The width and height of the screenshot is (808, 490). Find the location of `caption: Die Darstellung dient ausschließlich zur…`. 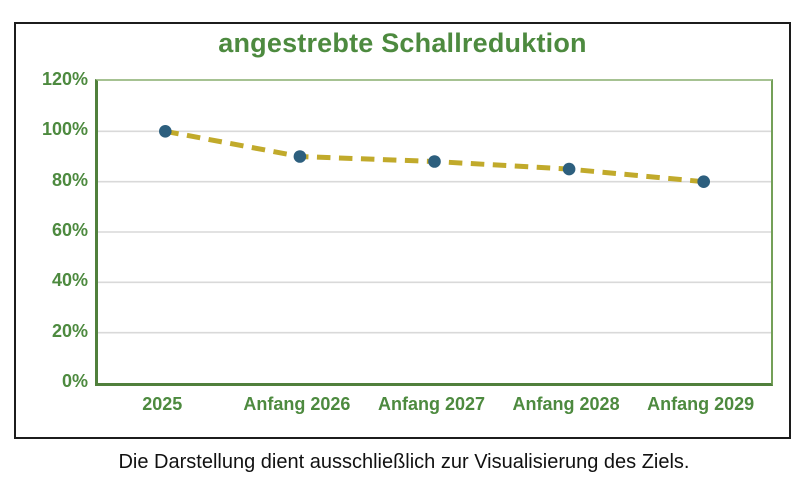

caption: Die Darstellung dient ausschließlich zur… is located at coordinates (404, 462).